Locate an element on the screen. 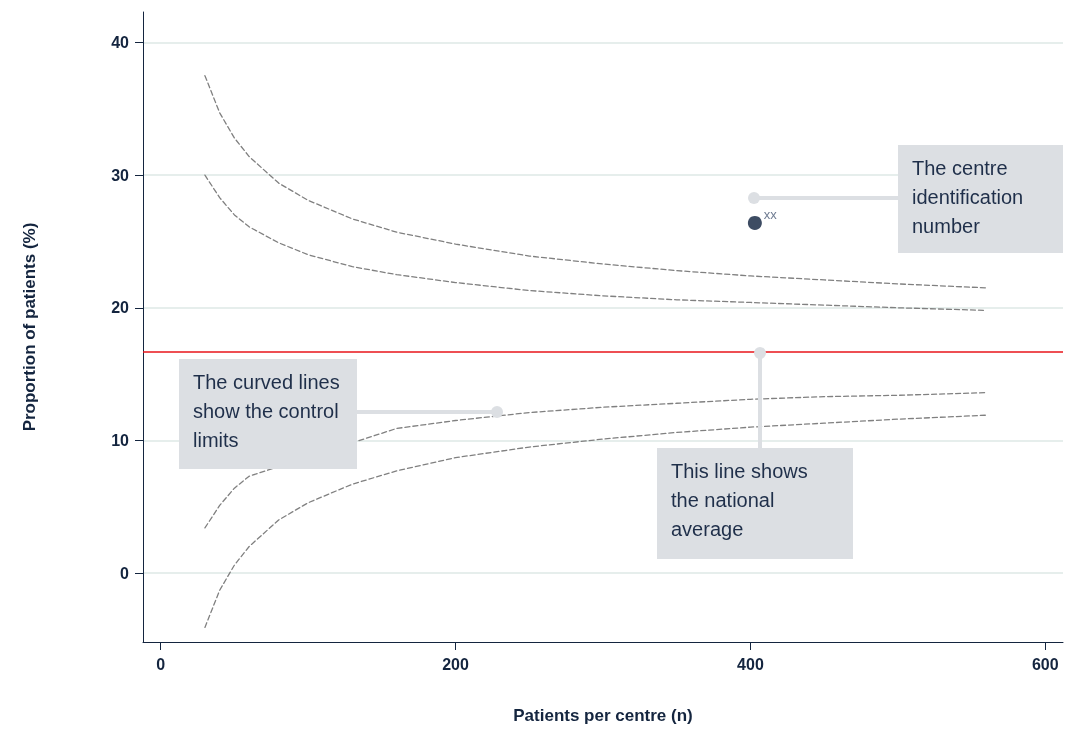 The width and height of the screenshot is (1068, 735). x-tick-label: 200 is located at coordinates (456, 664).